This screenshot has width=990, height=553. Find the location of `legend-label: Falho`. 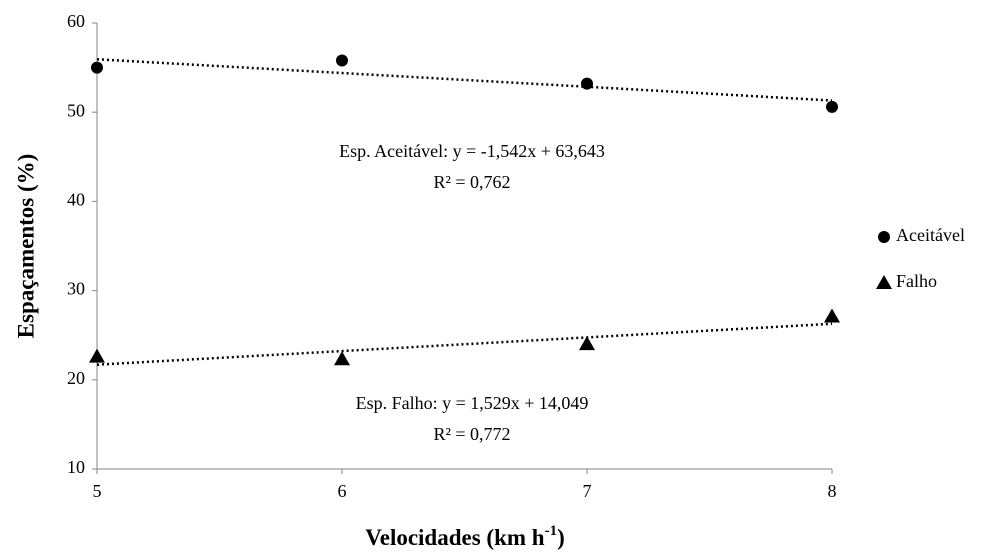

legend-label: Falho is located at coordinates (916, 281).